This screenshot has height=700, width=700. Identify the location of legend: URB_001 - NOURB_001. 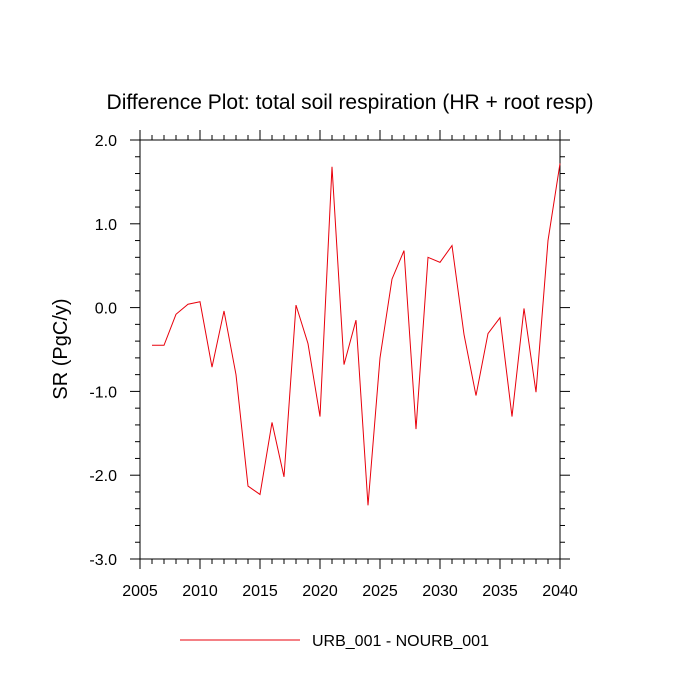
(334, 641).